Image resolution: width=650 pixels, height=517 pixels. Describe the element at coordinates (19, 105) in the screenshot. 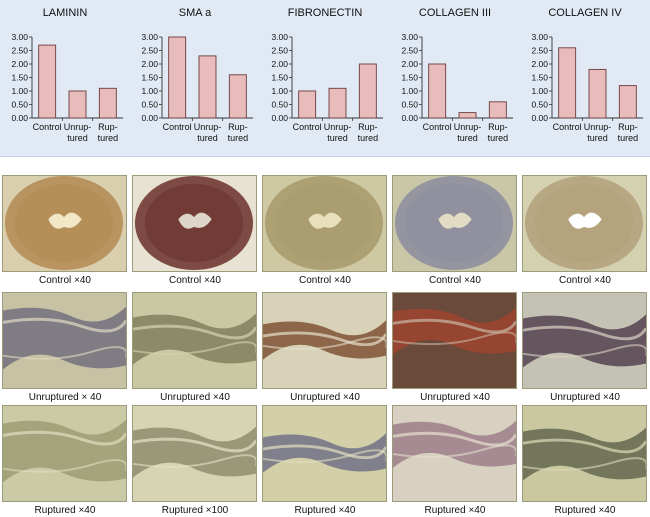

I see `y-tick-label: 0.50` at that location.